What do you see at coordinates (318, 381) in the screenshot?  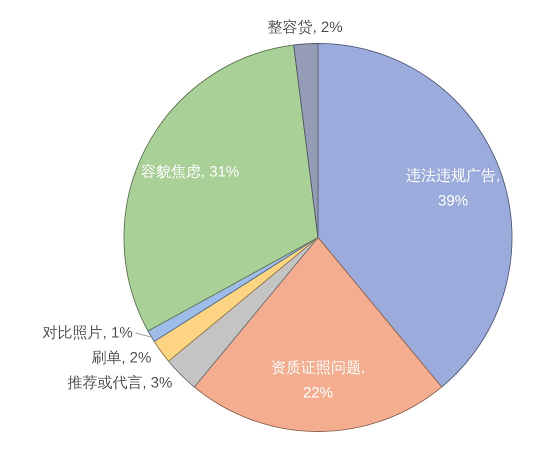 I see `slice-label: 资质证照问题, 22%` at bounding box center [318, 381].